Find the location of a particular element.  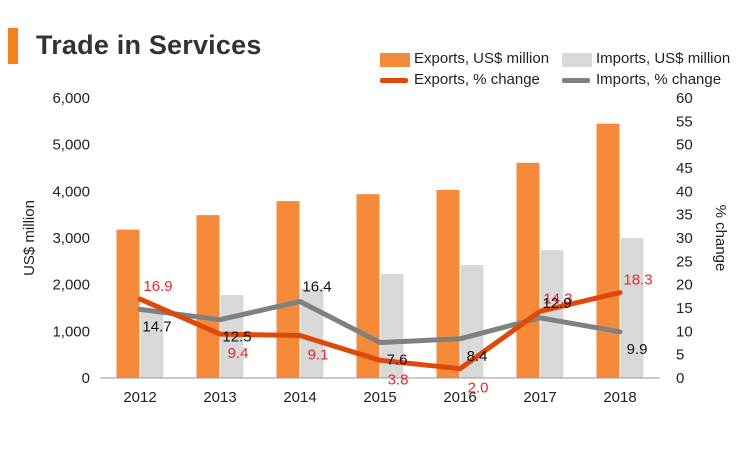

legend-label-exports-bar: Exports, US$ million is located at coordinates (482, 58).